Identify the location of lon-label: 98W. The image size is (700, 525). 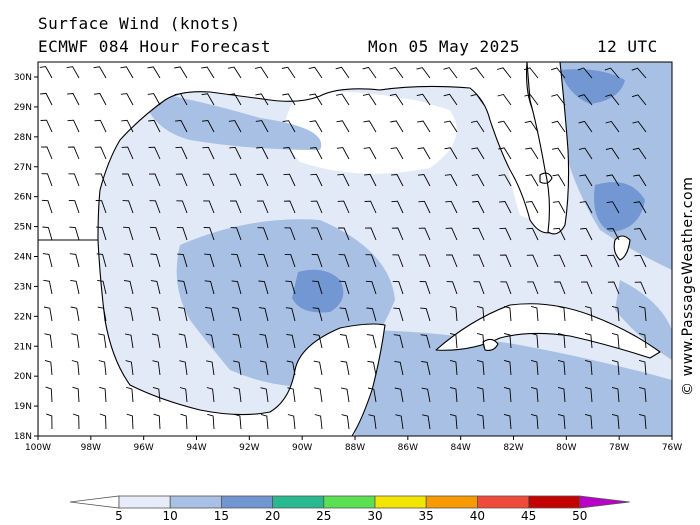
(91, 448).